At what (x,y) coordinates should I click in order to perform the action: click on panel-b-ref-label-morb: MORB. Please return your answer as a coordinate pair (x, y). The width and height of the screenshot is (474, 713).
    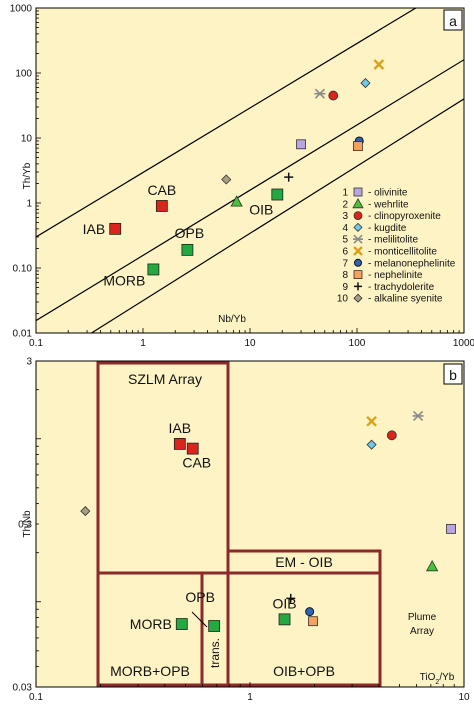
    Looking at the image, I should click on (151, 624).